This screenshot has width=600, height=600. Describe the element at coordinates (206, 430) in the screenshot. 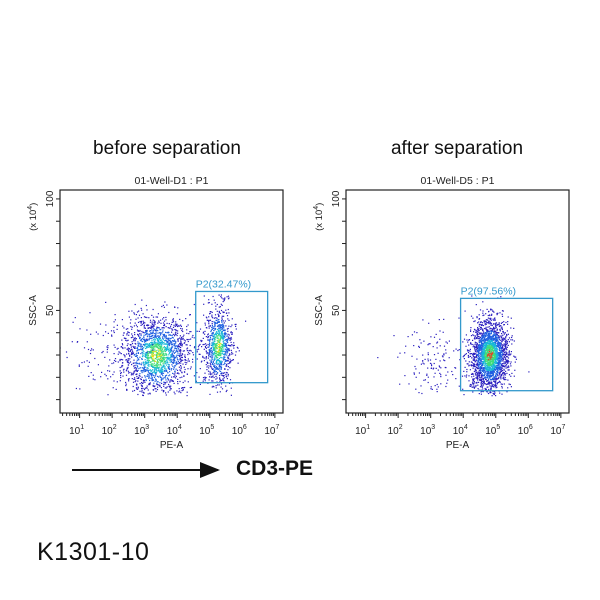

I see `x-tick-label: 105` at that location.